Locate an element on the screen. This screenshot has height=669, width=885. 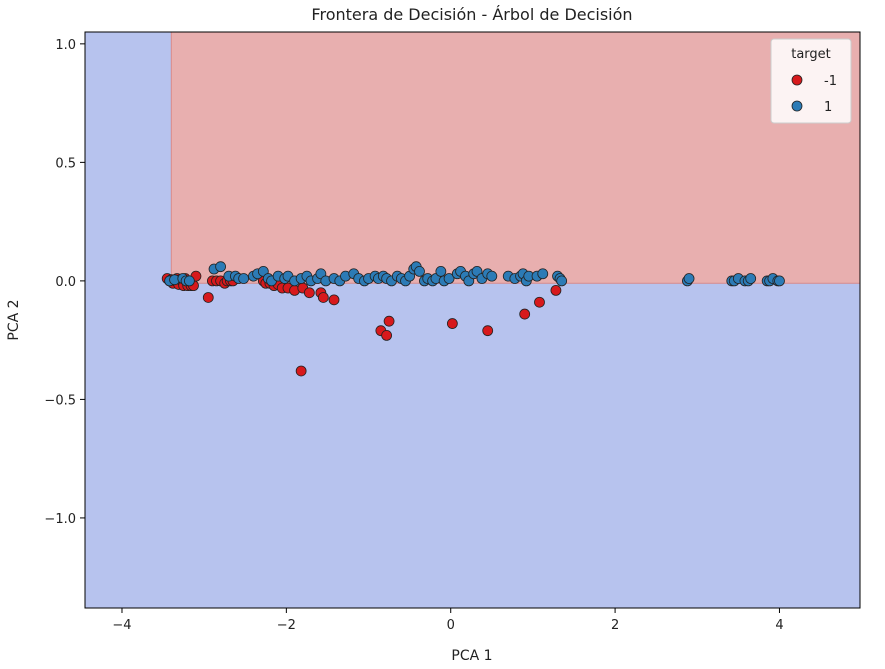
y-axis-ticks: 1.0 0.5 0.0 −0.5 −1.0 is located at coordinates (64, 282).